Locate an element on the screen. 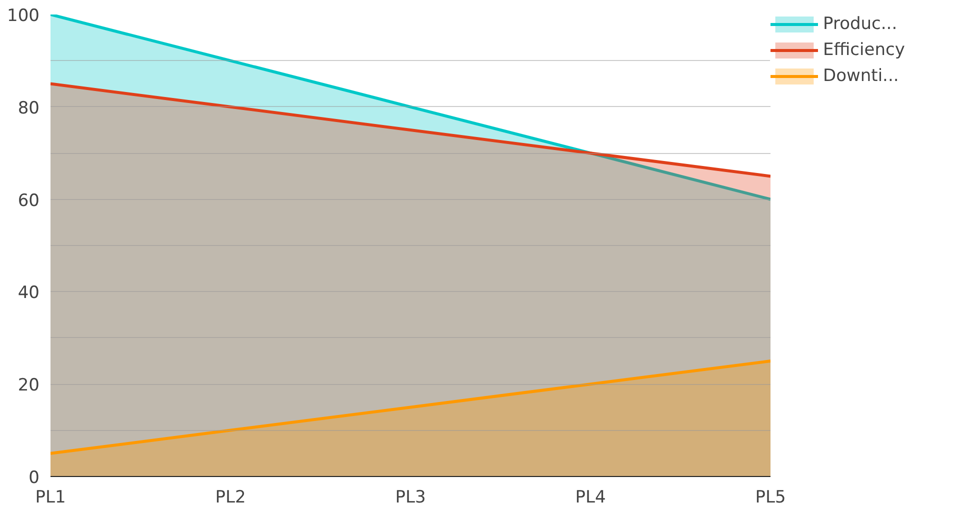  y-tick-label: 80 is located at coordinates (29, 108).